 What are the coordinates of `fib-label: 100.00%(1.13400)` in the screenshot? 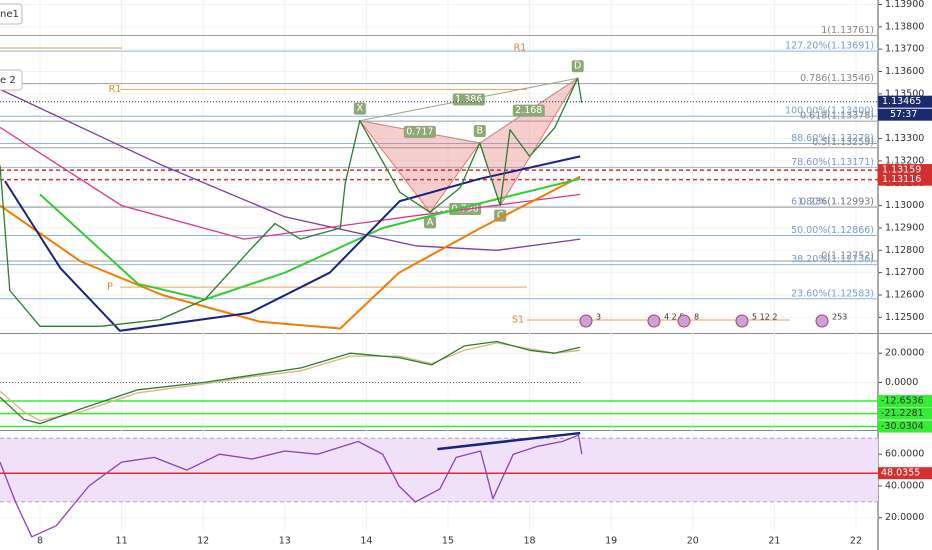 It's located at (829, 111).